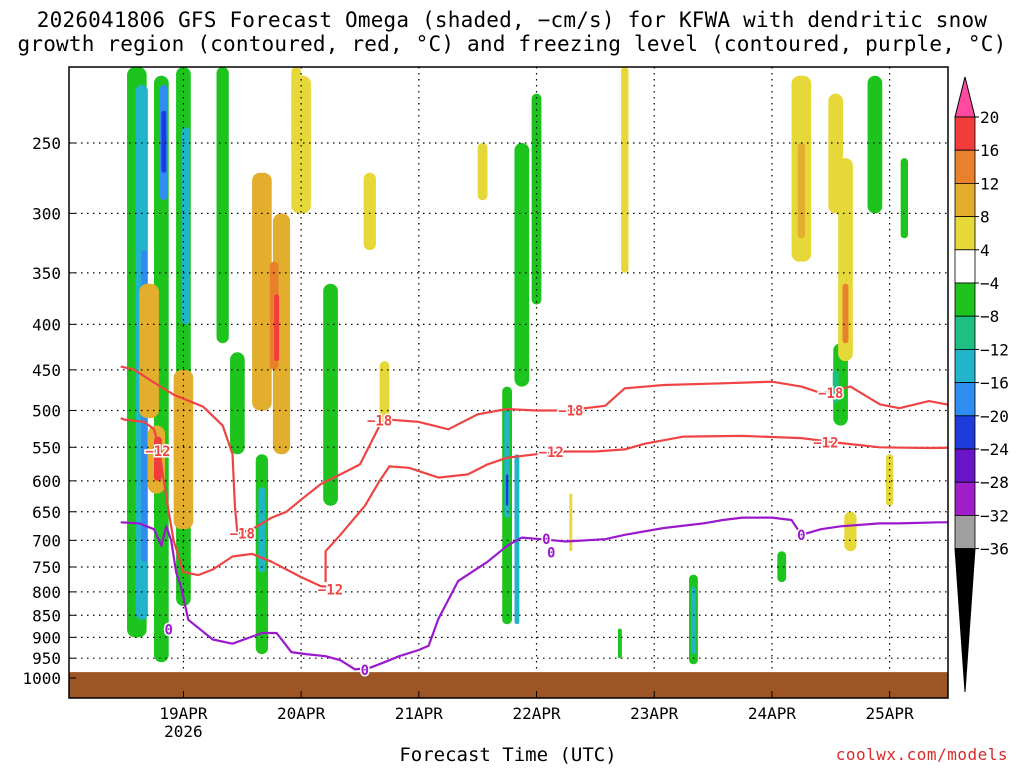  I want to click on y-tick-label: 500, so click(46, 411).